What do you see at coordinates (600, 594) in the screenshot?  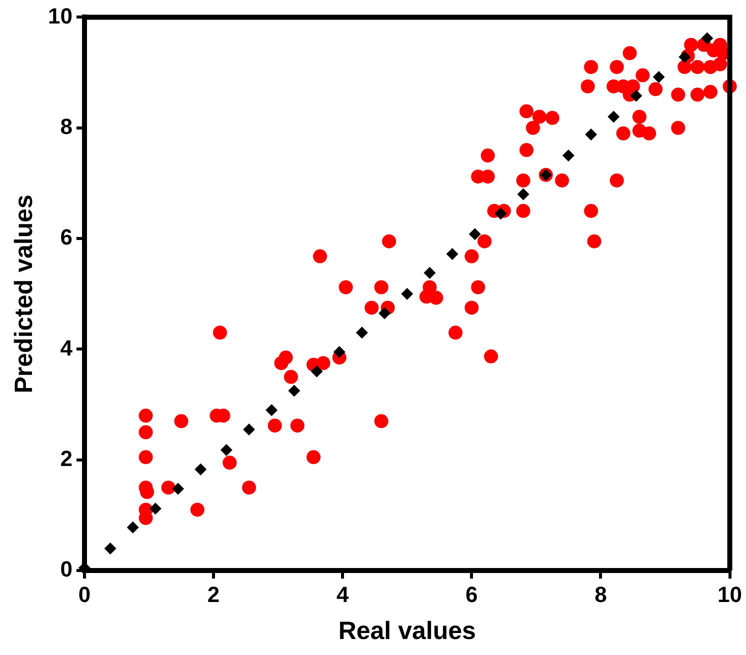 I see `x-tick-label: 8` at bounding box center [600, 594].